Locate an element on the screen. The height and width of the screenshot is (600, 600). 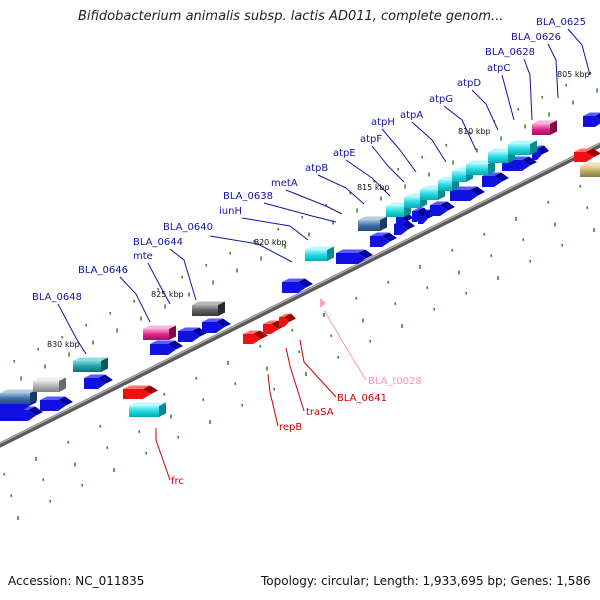
feature-label: BLA_0641 is located at coordinates (343, 371).